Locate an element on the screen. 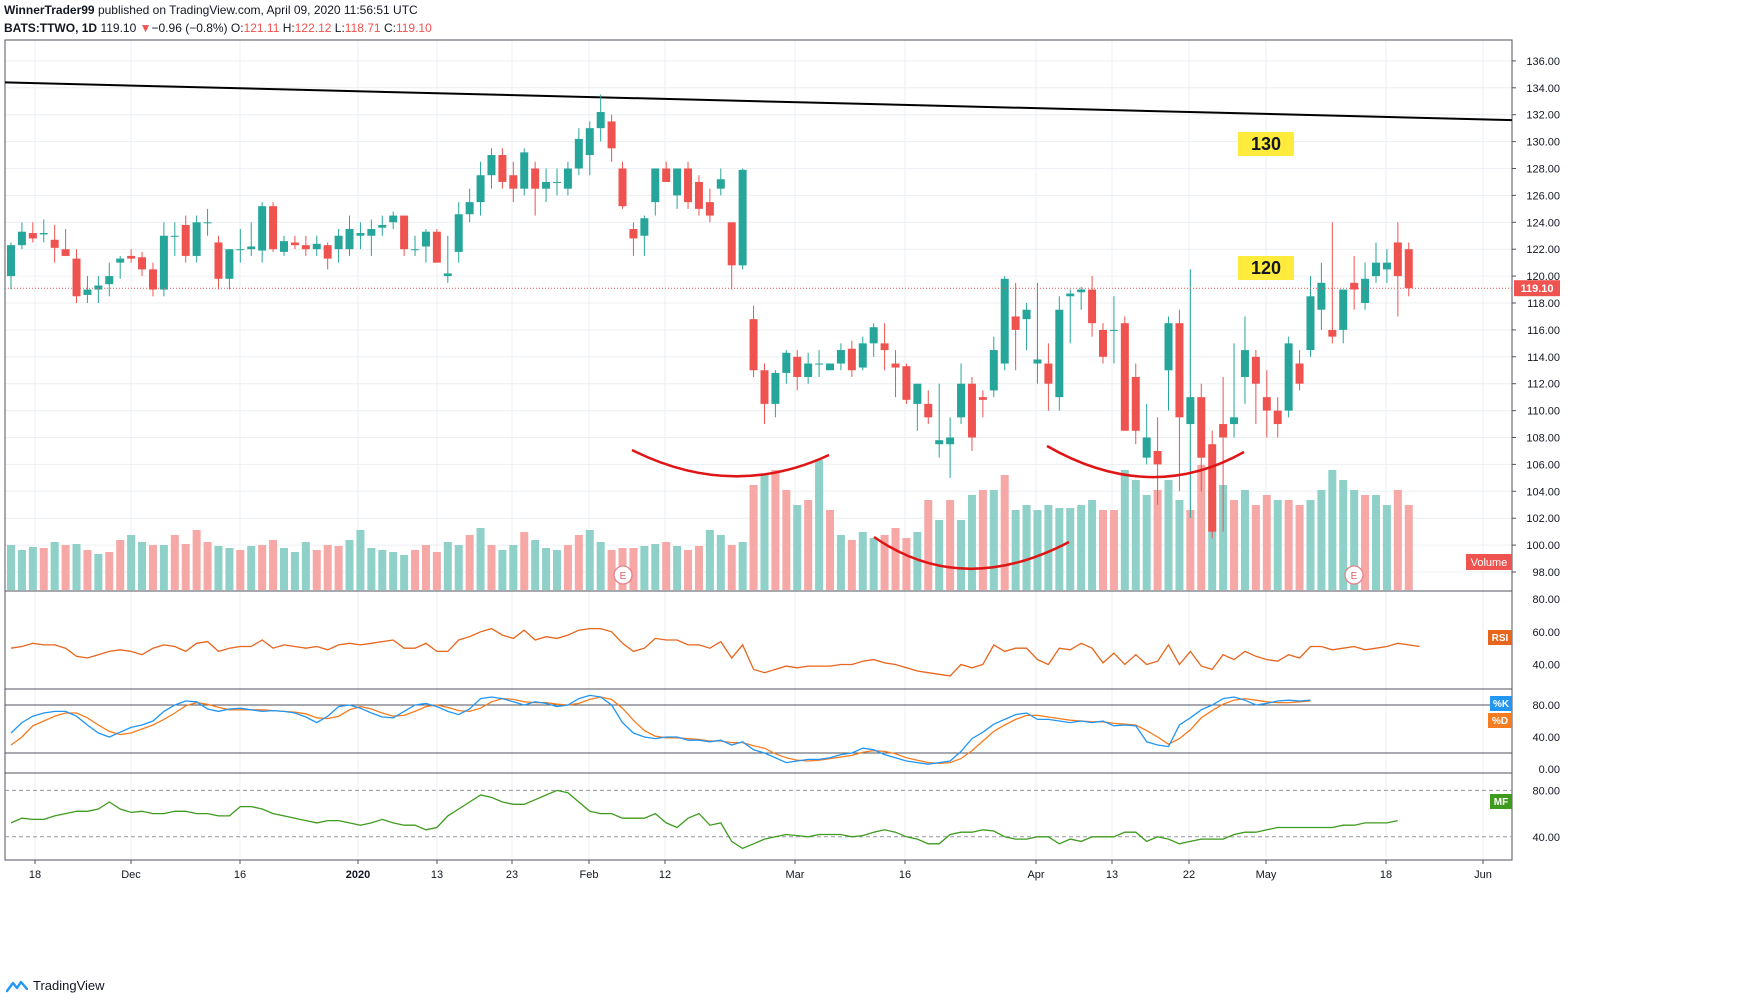 This screenshot has height=1002, width=1754. time-tick-label: 2020 is located at coordinates (358, 875).